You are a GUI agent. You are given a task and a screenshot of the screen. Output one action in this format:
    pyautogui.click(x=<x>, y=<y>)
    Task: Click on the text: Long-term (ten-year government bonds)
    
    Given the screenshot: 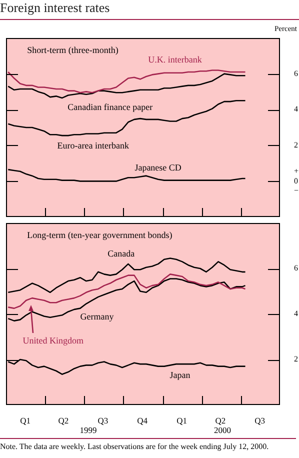 What is the action you would take?
    pyautogui.click(x=99, y=235)
    